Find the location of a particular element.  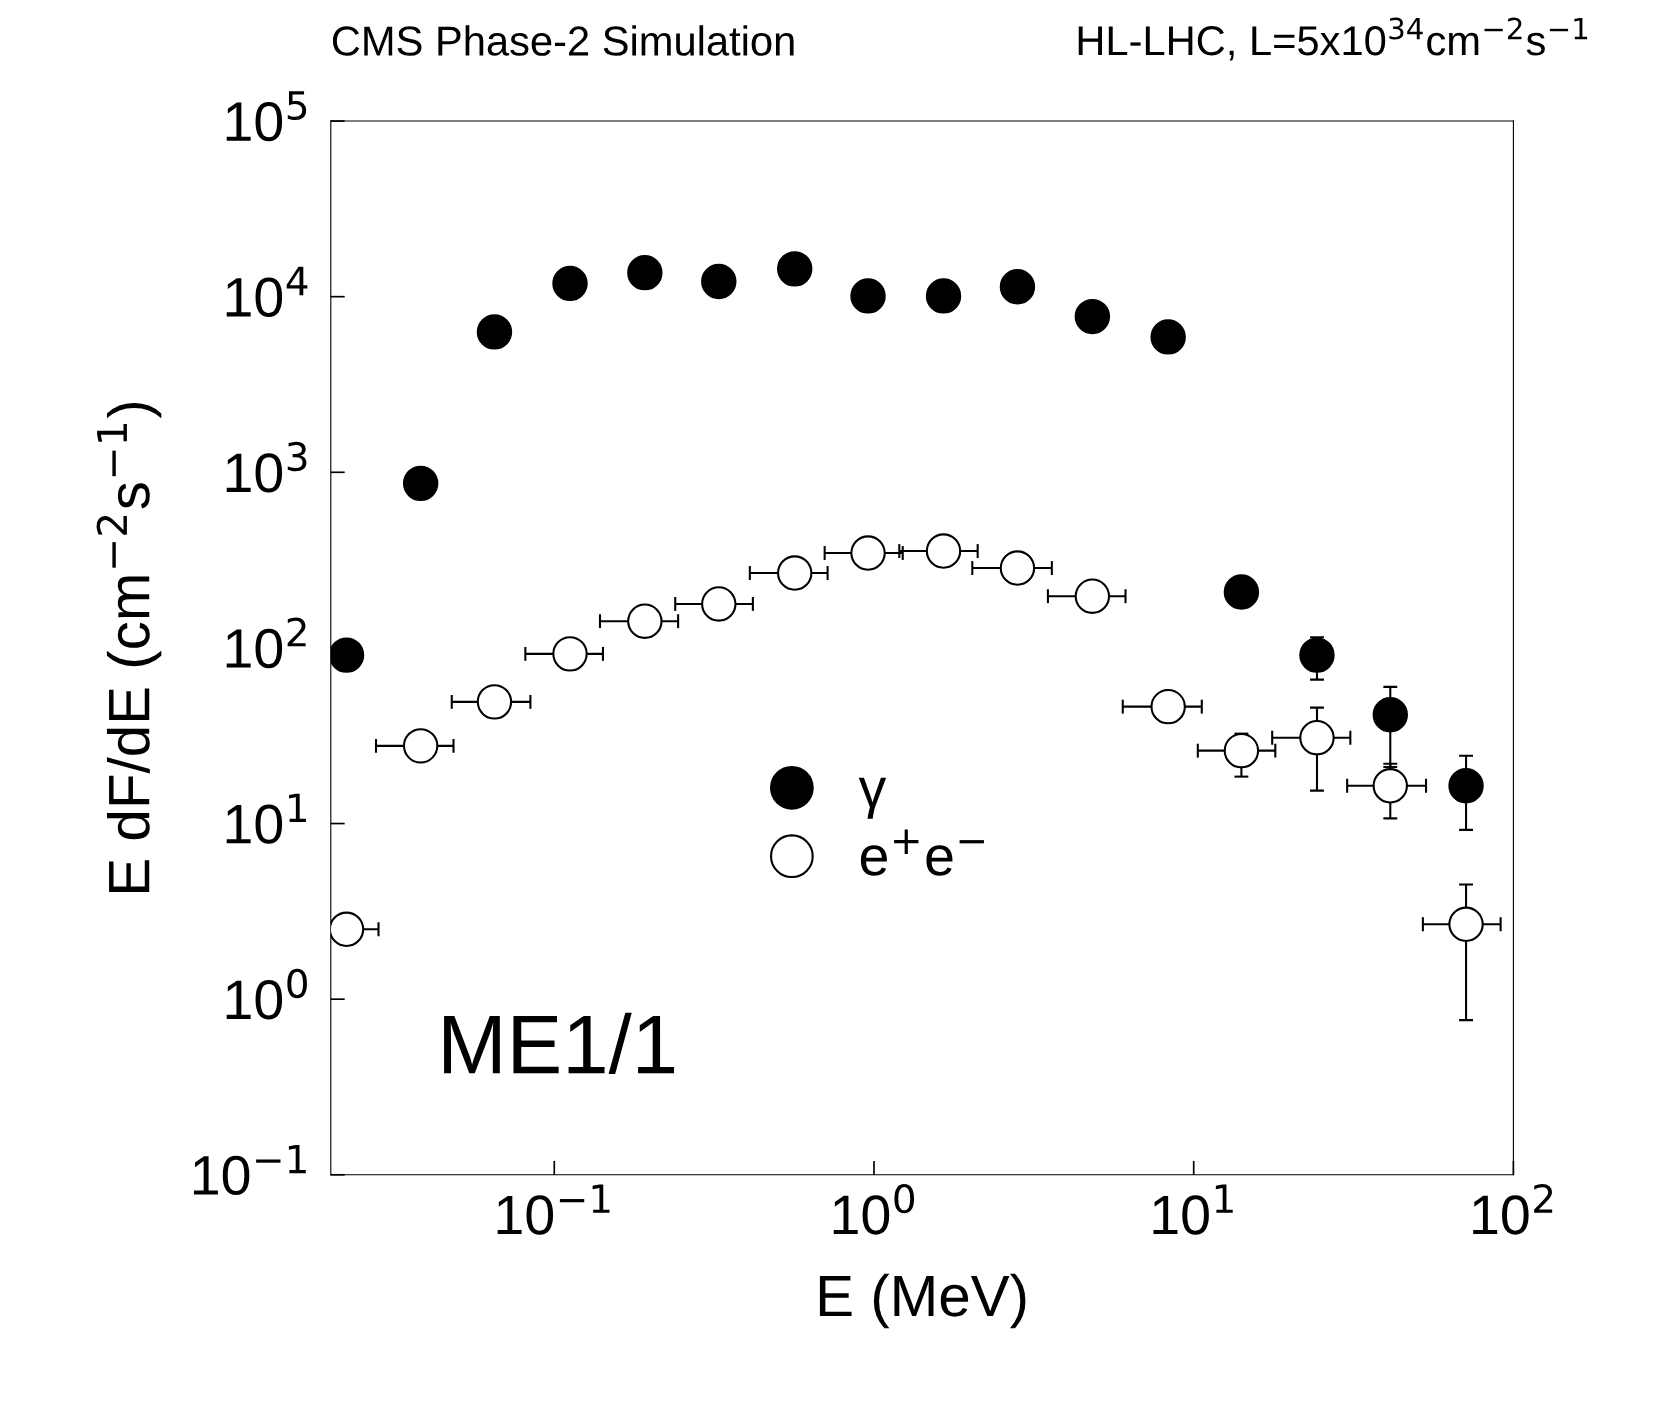

y-tick-label: 10$^{3}$ is located at coordinates (266, 467).